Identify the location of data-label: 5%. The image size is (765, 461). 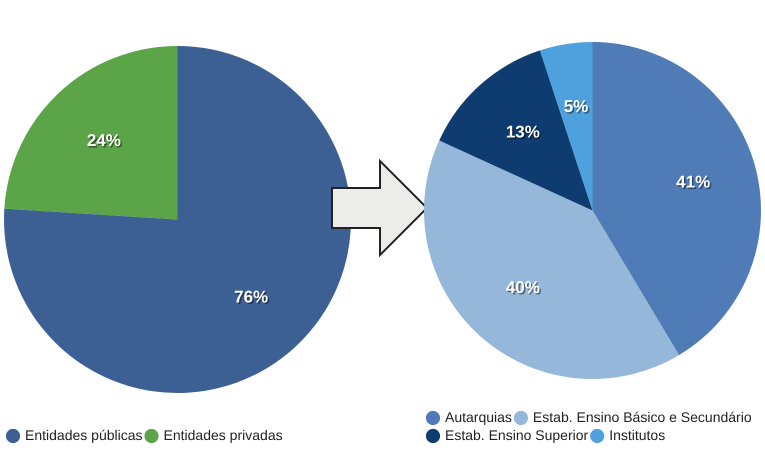
(577, 108).